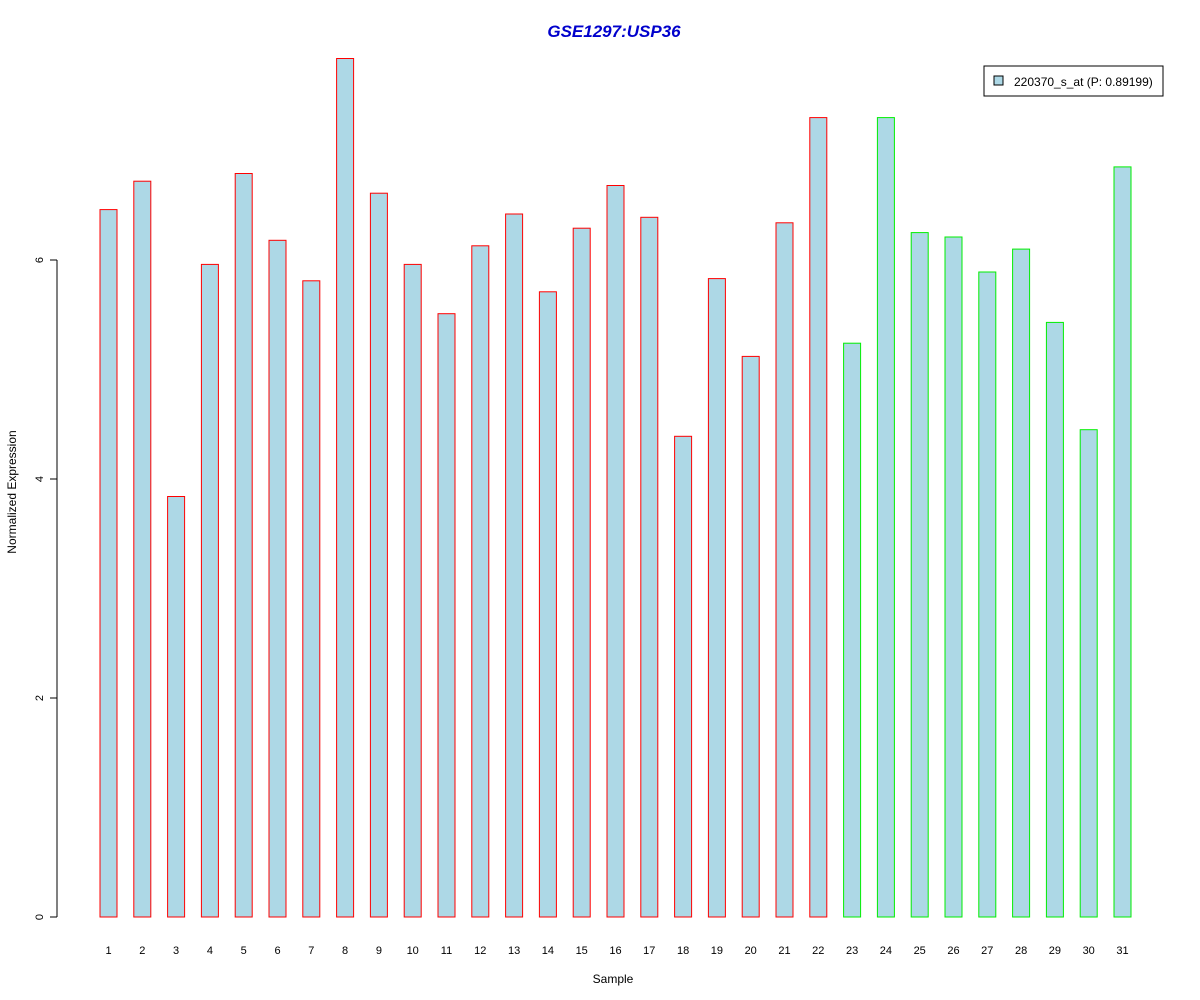  I want to click on x-tick-label: 16, so click(615, 951).